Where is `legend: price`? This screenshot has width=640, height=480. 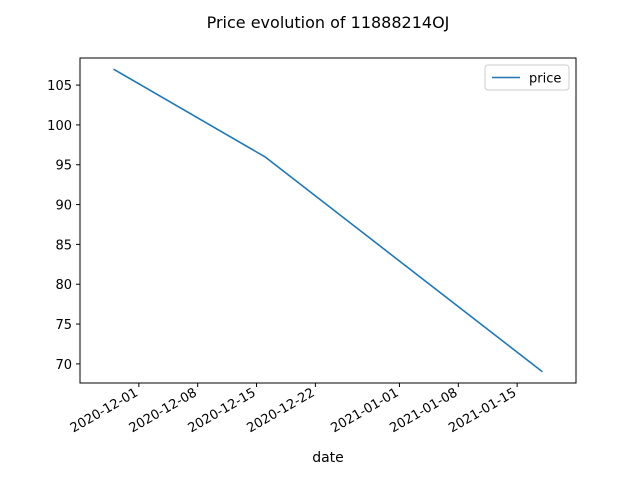 legend: price is located at coordinates (527, 77).